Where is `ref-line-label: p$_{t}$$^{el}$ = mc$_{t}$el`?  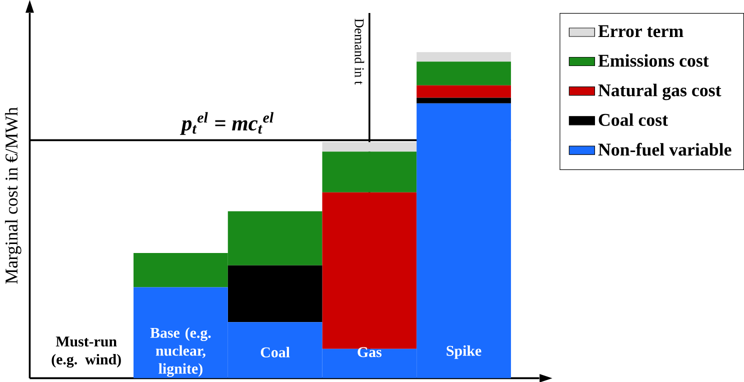
ref-line-label: p$_{t}$$^{el}$ = mc$_{t}$el is located at coordinates (227, 123).